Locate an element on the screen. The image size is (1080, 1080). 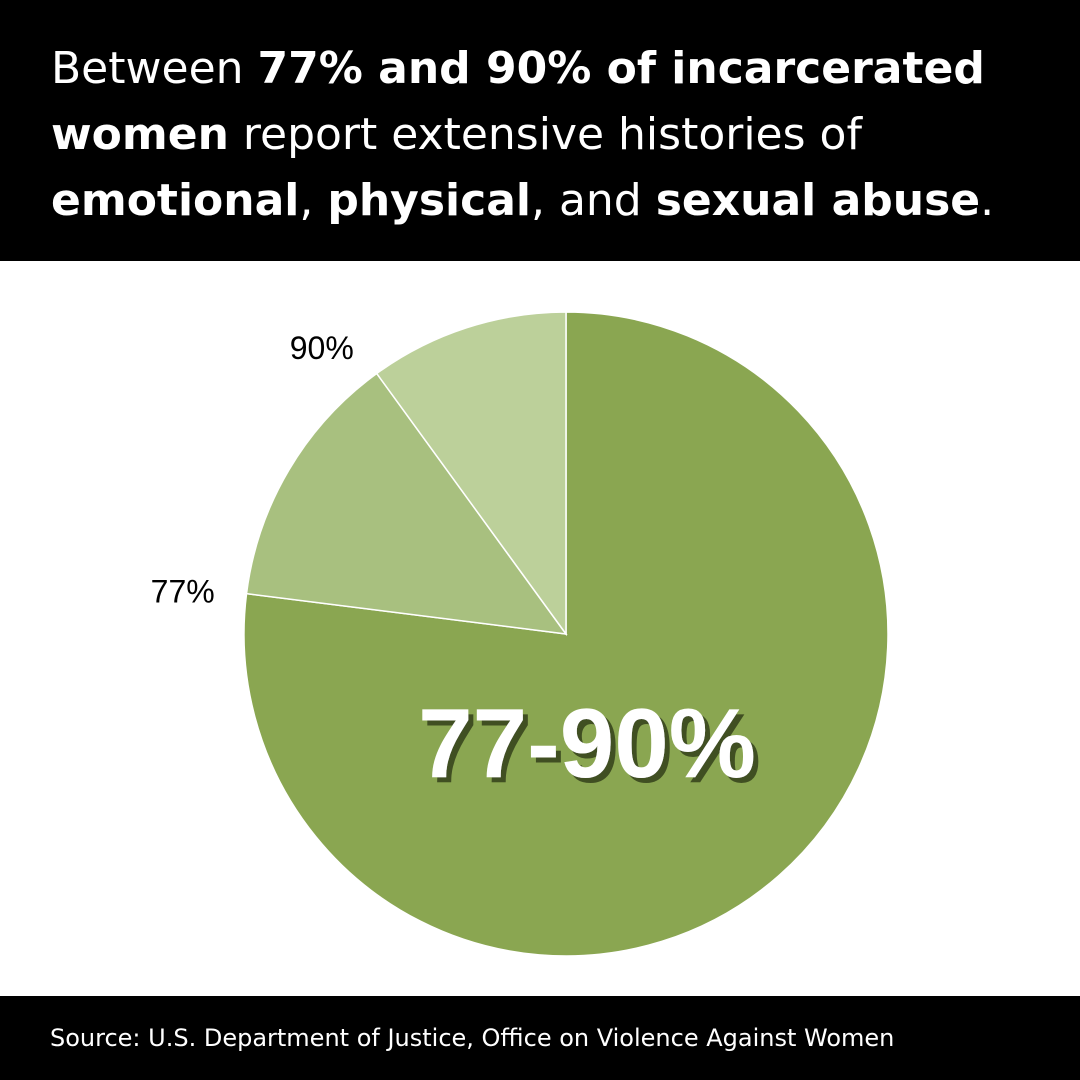
headline-bold-sexual-abuse: sexual abuse is located at coordinates (818, 200).